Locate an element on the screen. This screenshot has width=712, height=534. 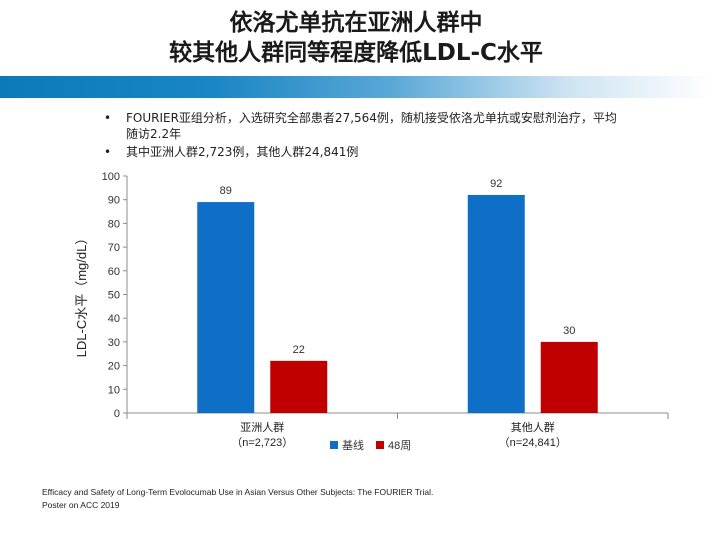
y-tick-label: 100 is located at coordinates (111, 177).